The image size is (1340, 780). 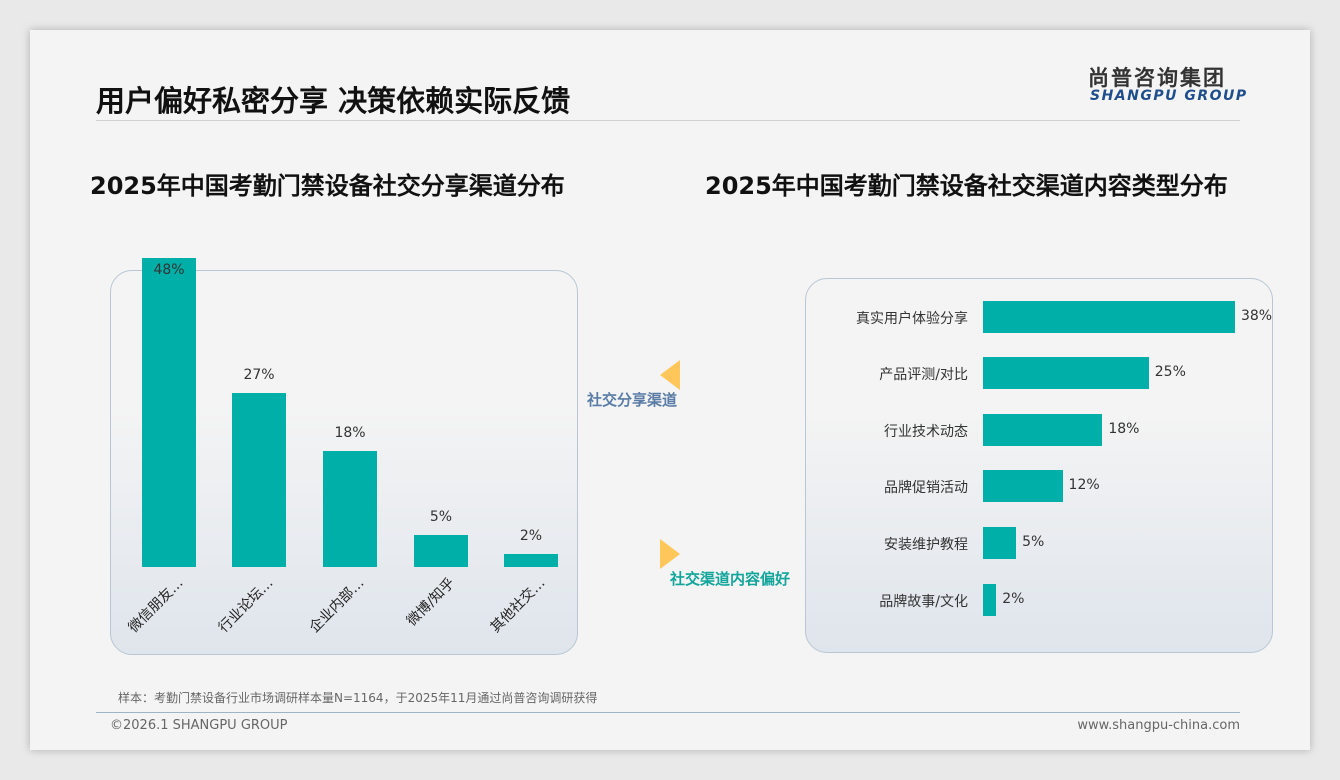 I want to click on arrow-right-icon, so click(x=670, y=554).